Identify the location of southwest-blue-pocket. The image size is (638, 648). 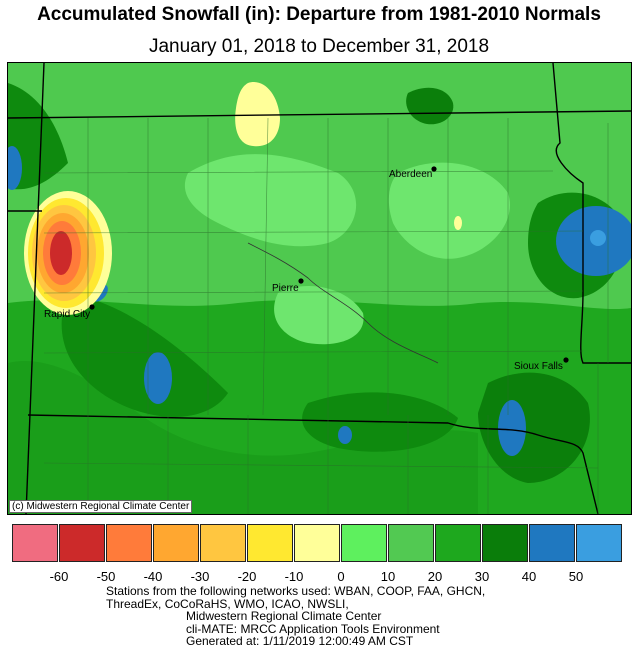
(158, 378).